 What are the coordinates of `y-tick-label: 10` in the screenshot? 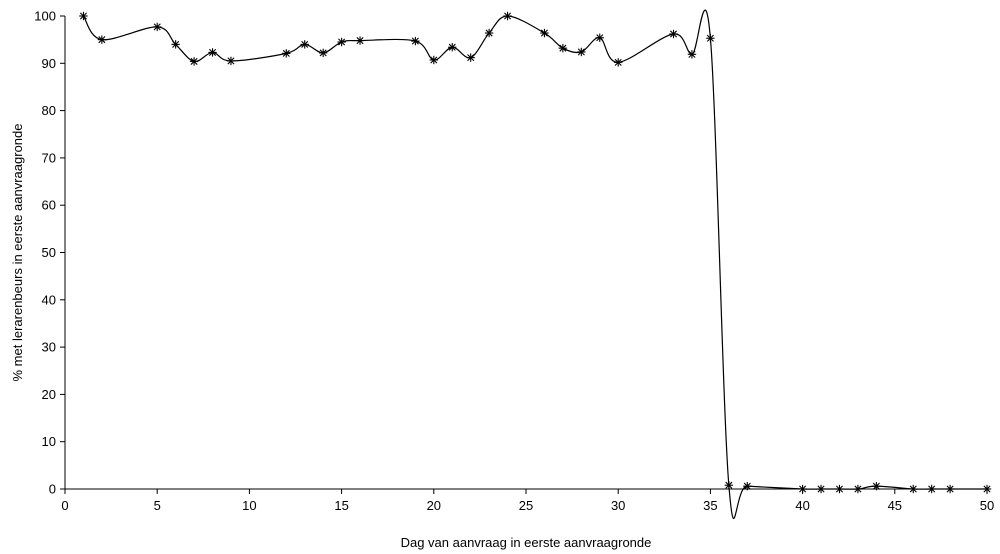 It's located at (49, 441).